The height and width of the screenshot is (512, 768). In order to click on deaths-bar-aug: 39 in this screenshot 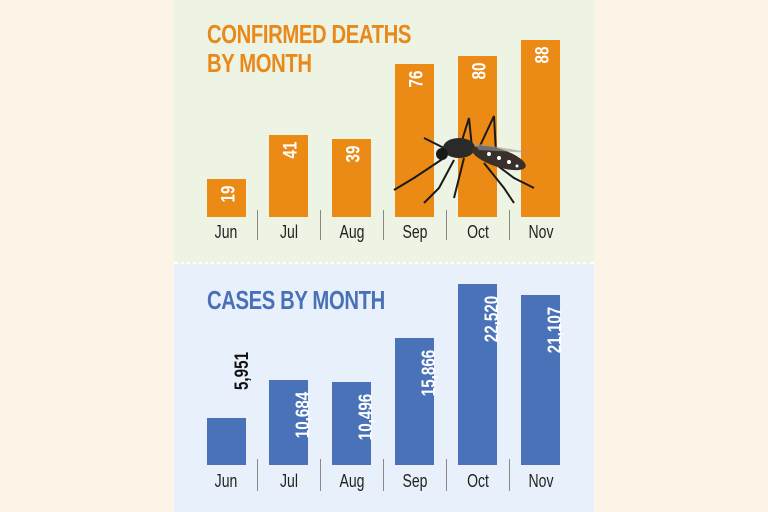, I will do `click(351, 178)`.